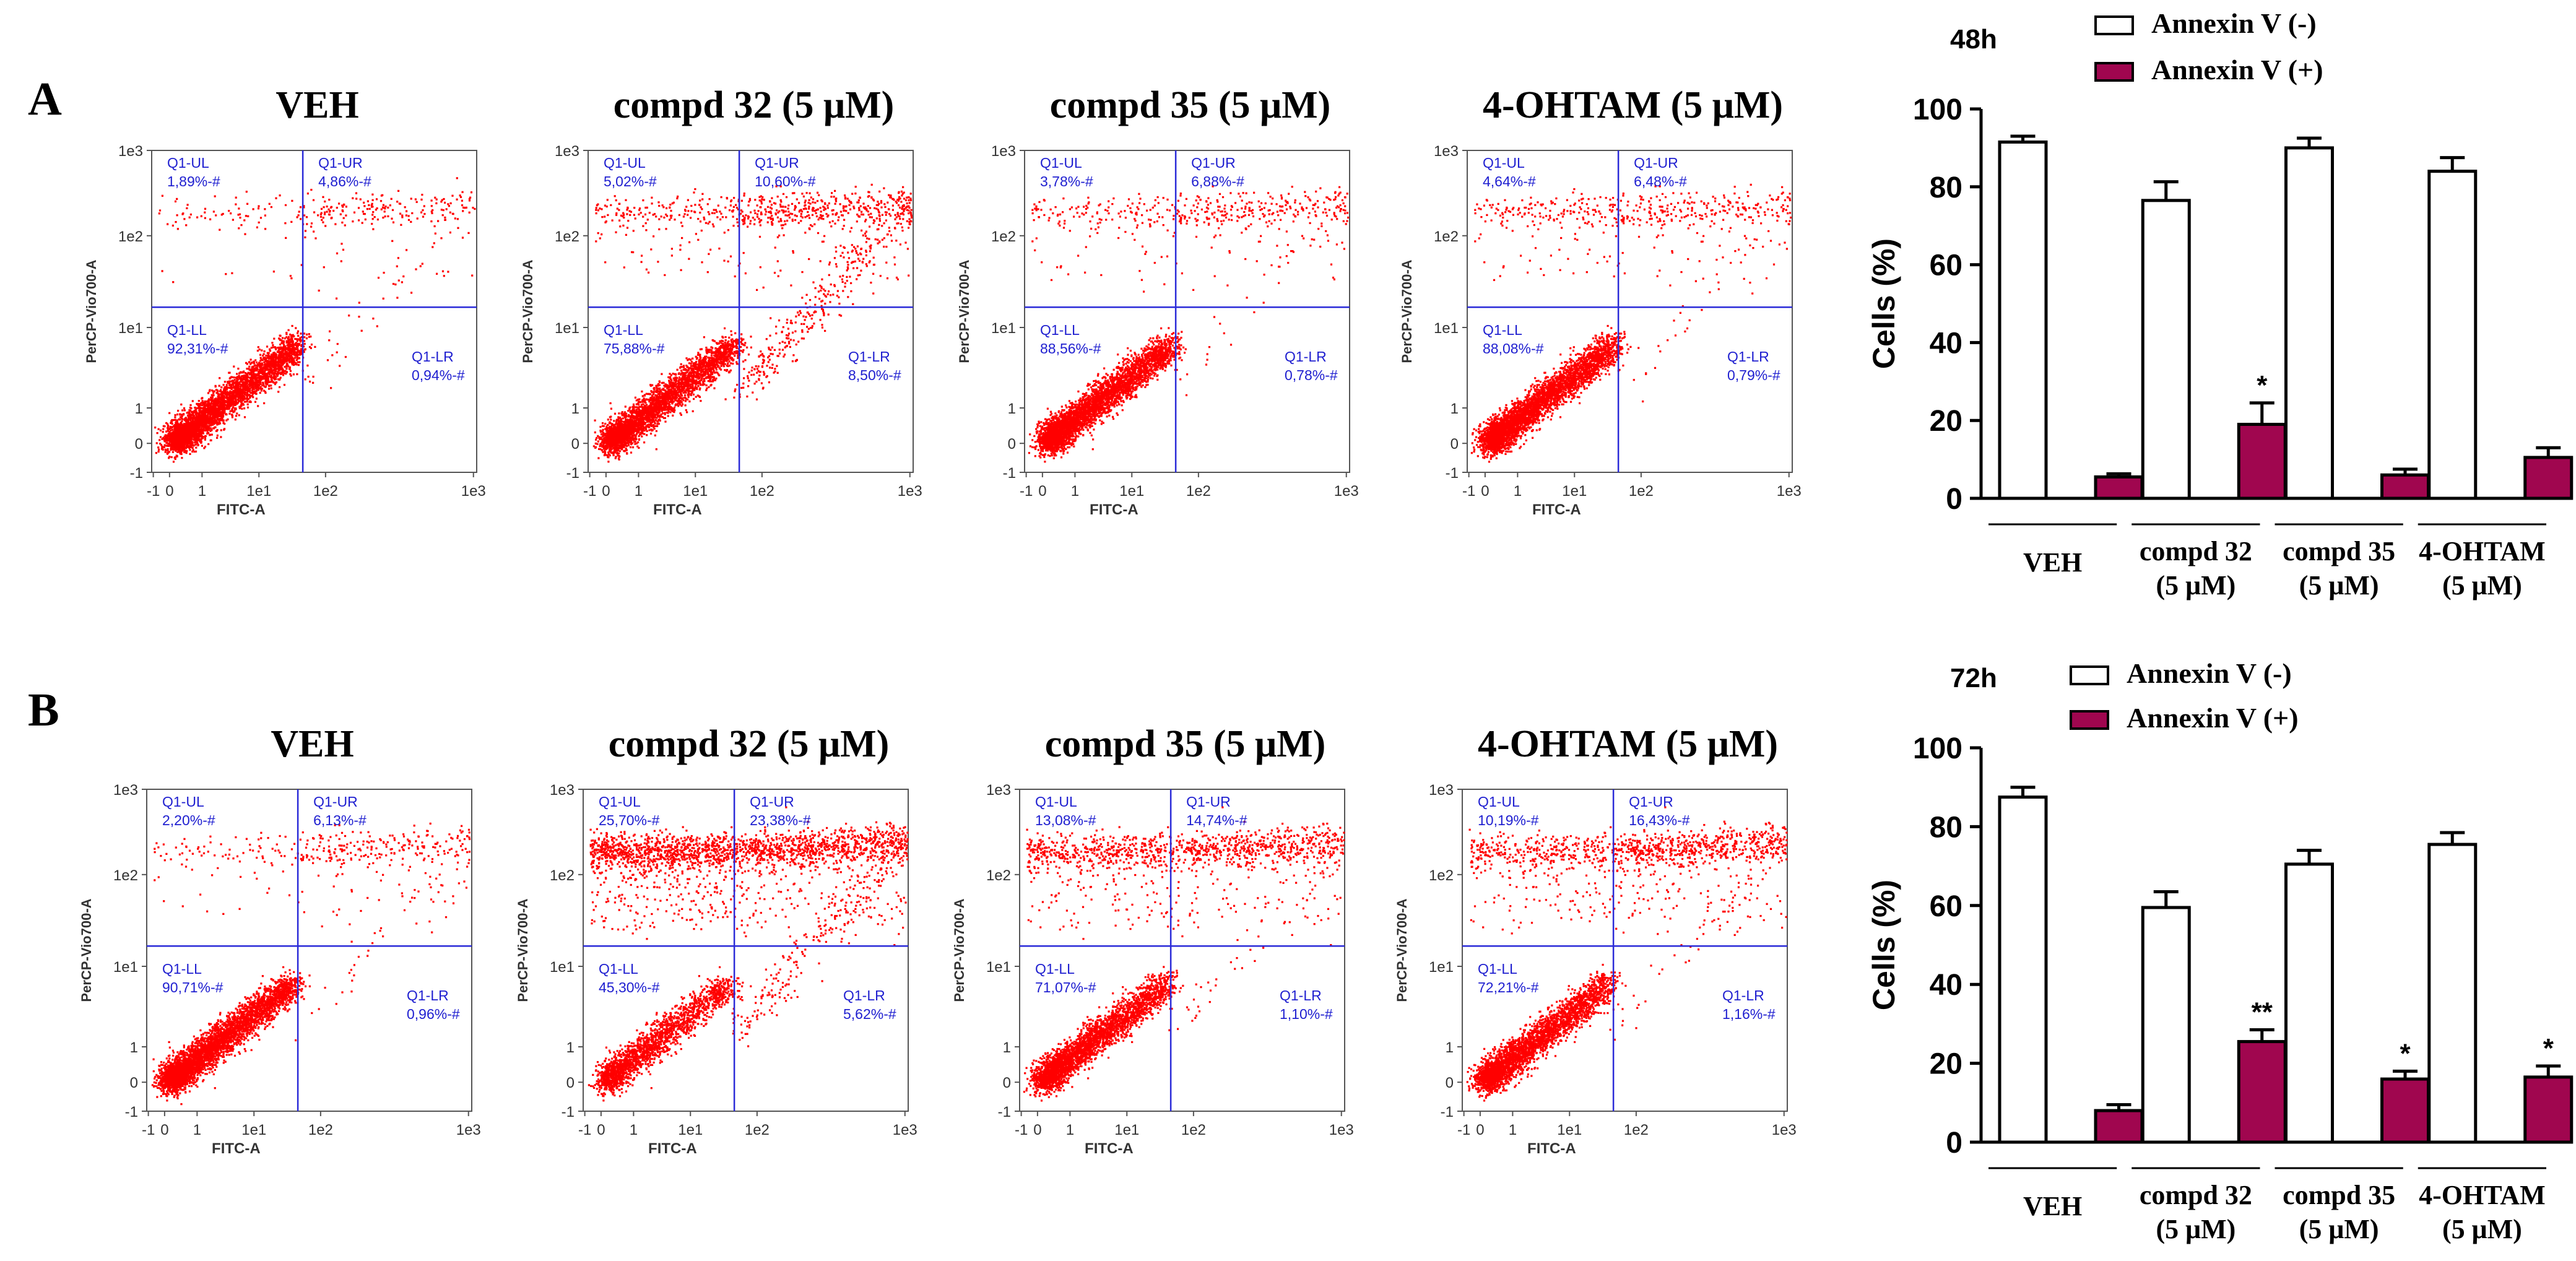 The image size is (2576, 1261). I want to click on quadrant-percent: 88,08%-#, so click(1513, 348).